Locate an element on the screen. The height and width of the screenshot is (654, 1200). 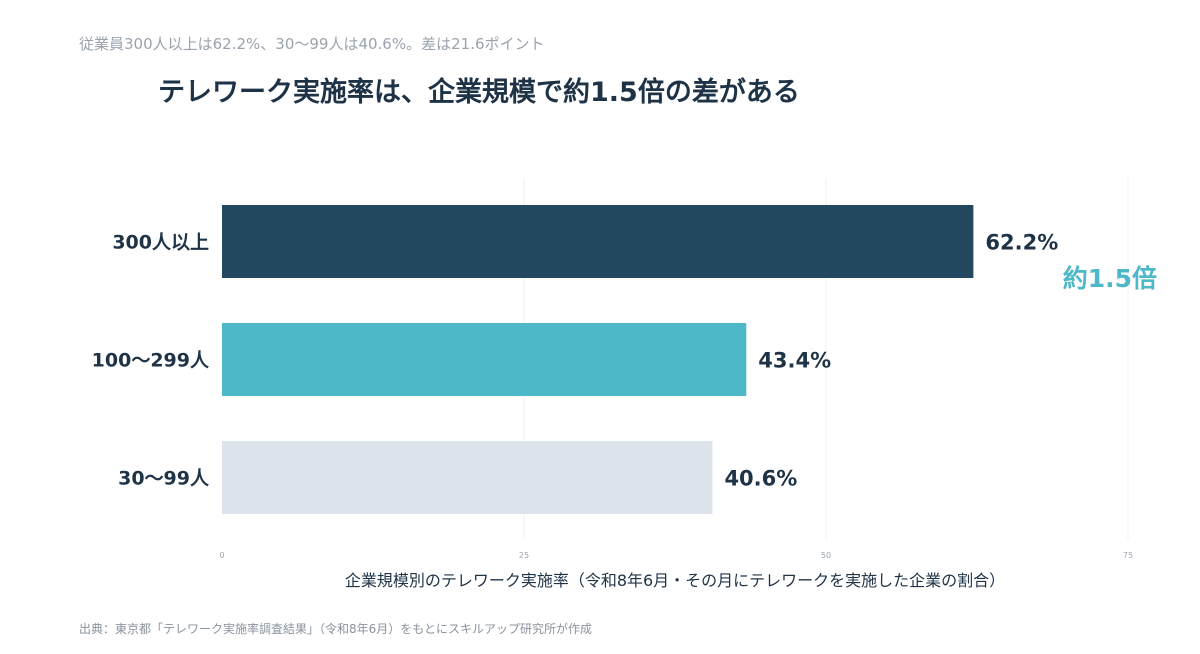
x-tick-label-3: 75 is located at coordinates (1128, 555).